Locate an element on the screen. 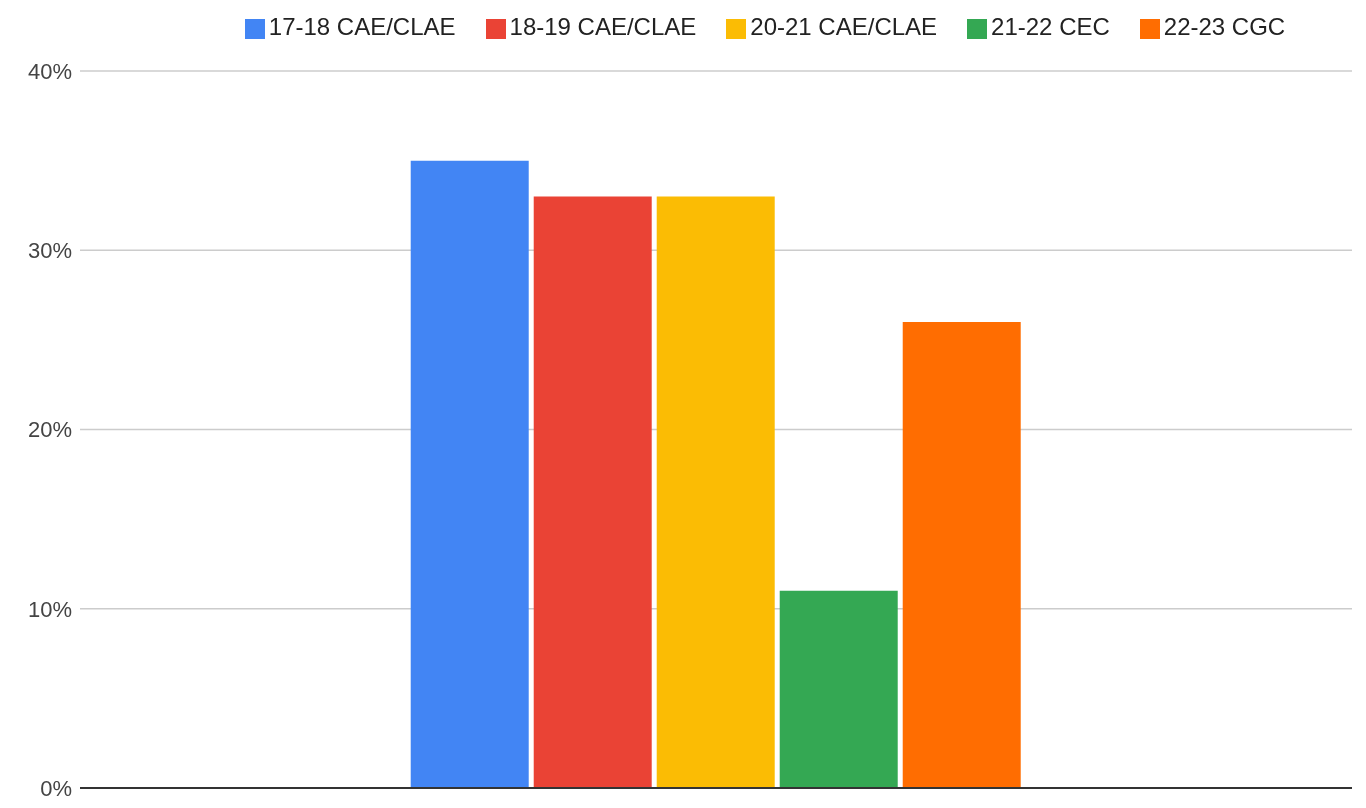 The height and width of the screenshot is (808, 1366). legend-label: 17-18 CAE/CLAE is located at coordinates (362, 26).